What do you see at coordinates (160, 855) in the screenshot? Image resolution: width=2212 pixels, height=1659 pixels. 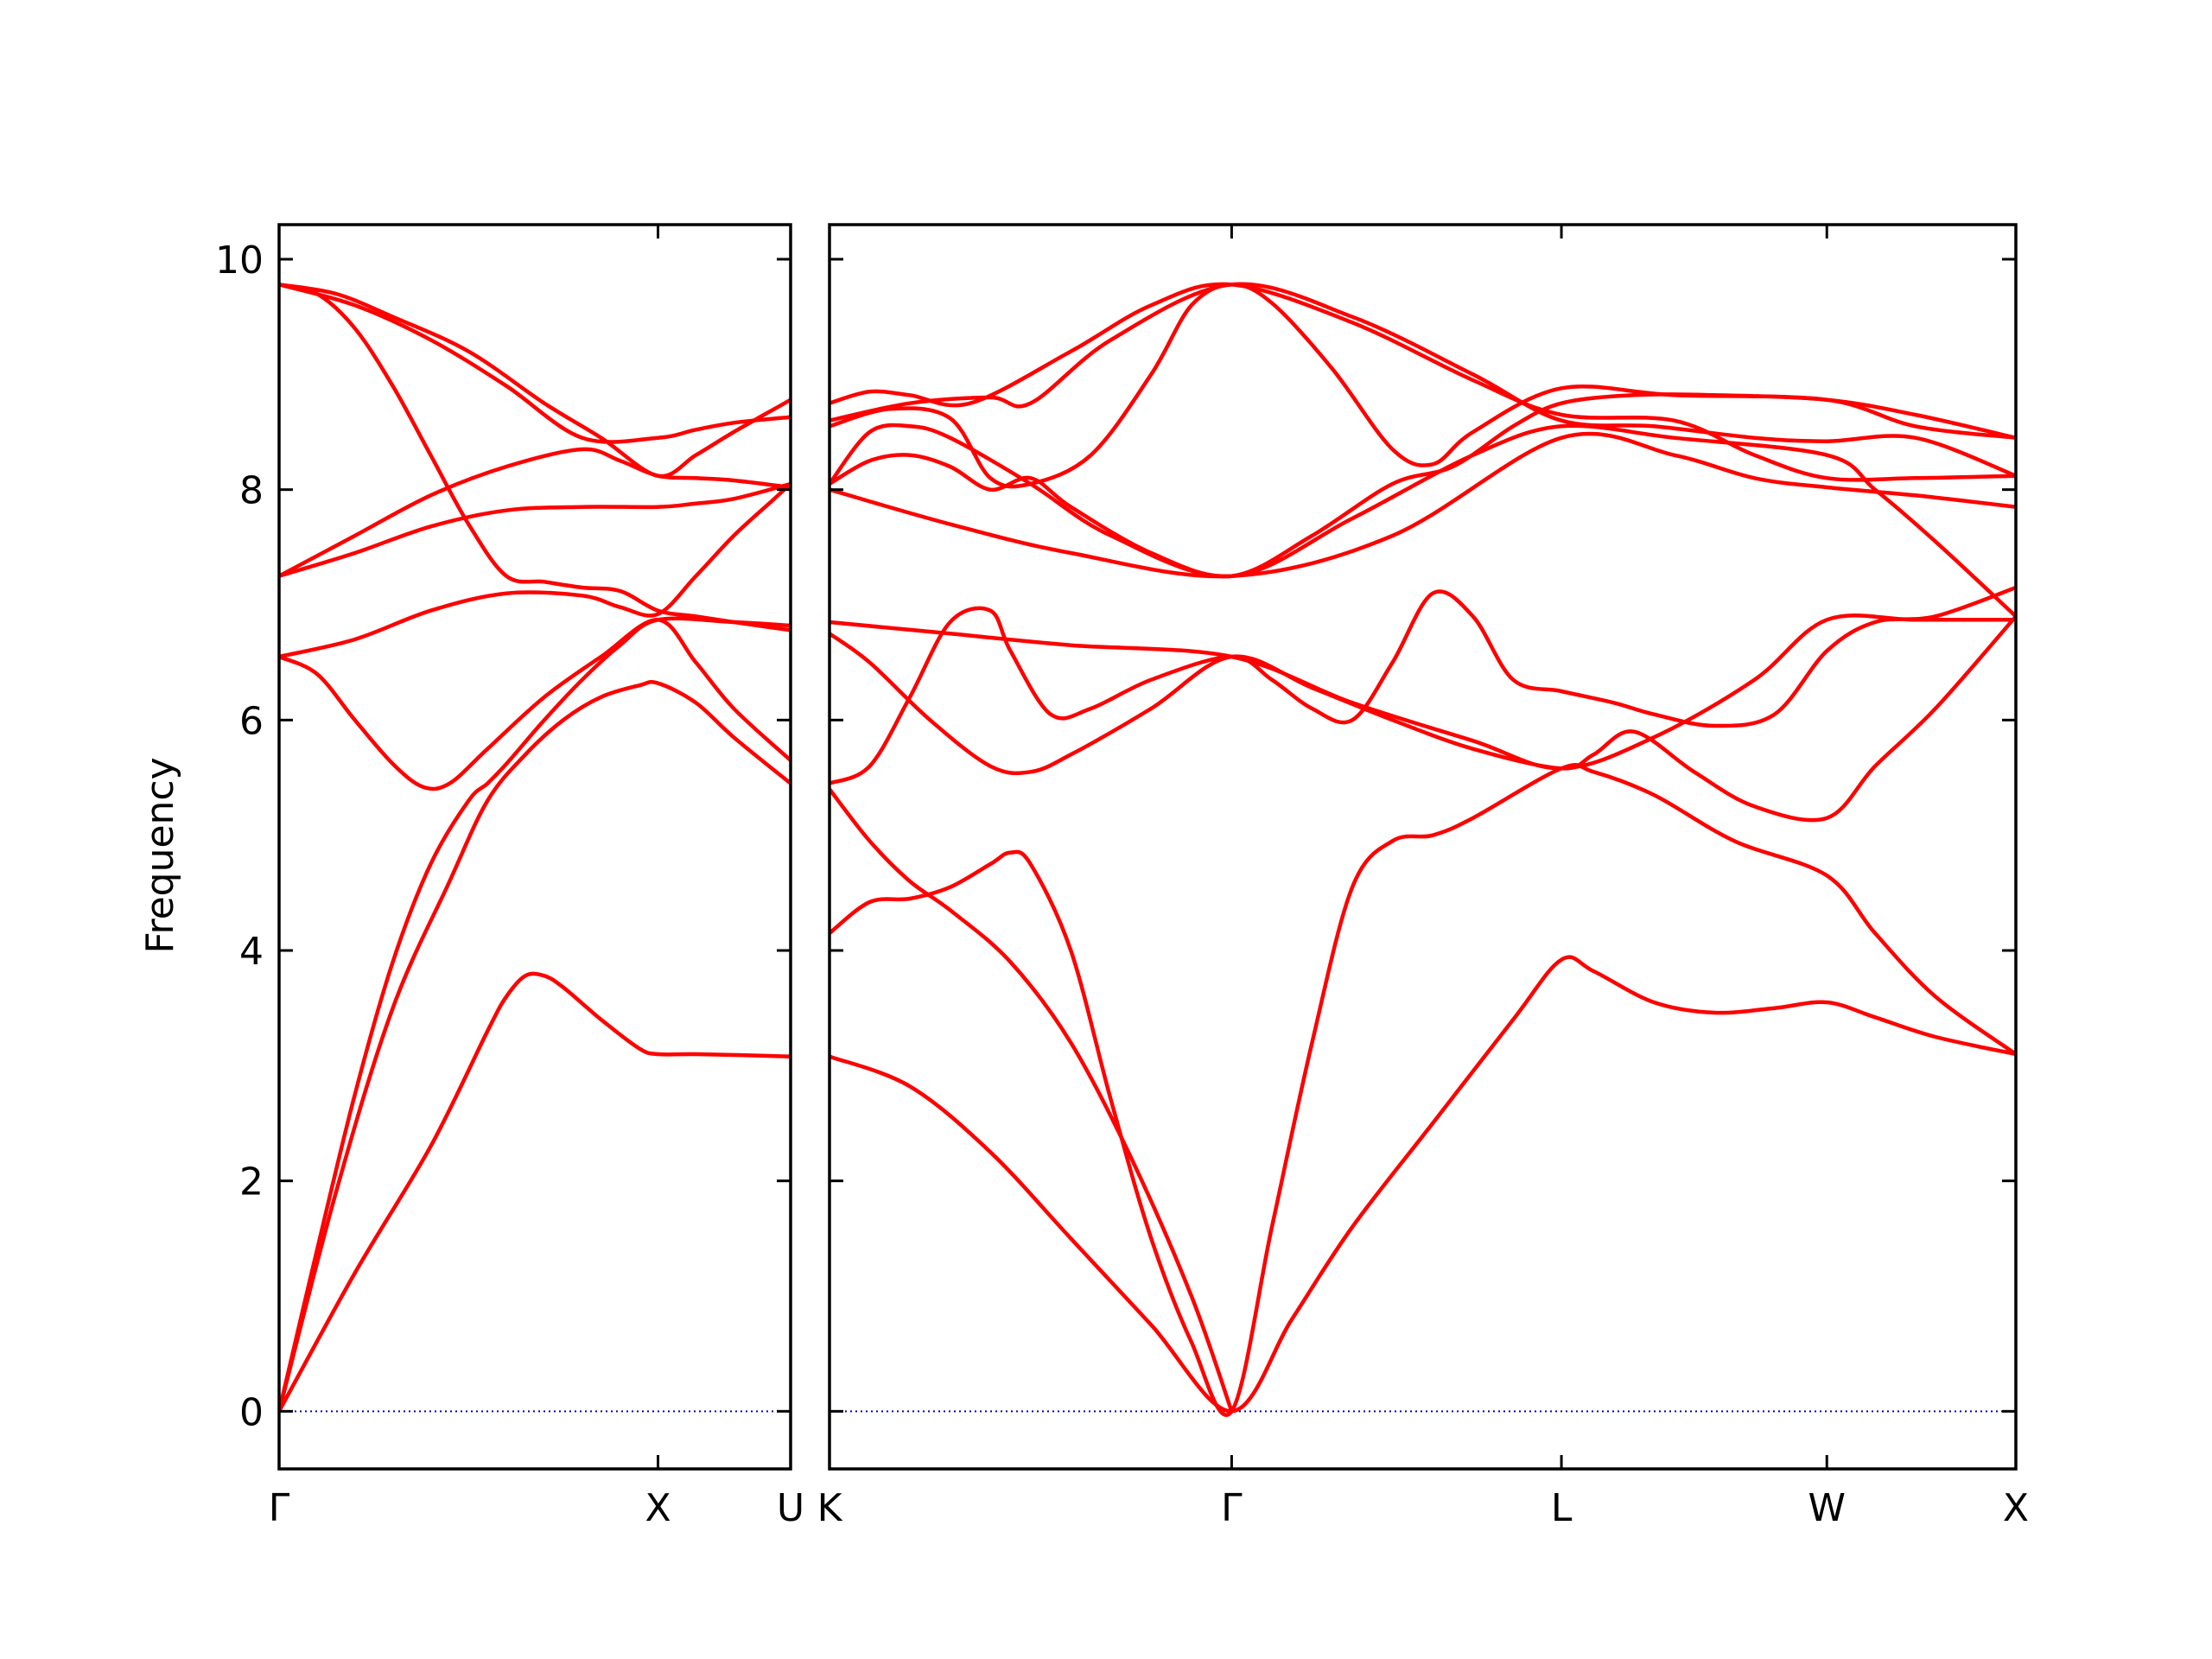 I see `y-axis-label: Frequency` at bounding box center [160, 855].